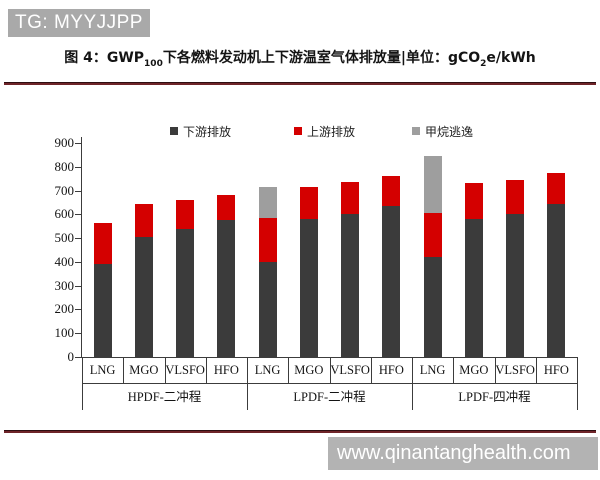  I want to click on y-axis-line, so click(81, 247).